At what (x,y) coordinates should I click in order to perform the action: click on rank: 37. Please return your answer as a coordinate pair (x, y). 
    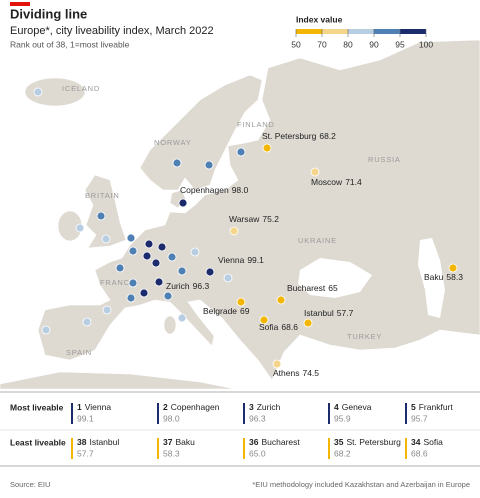
    Looking at the image, I should click on (168, 442).